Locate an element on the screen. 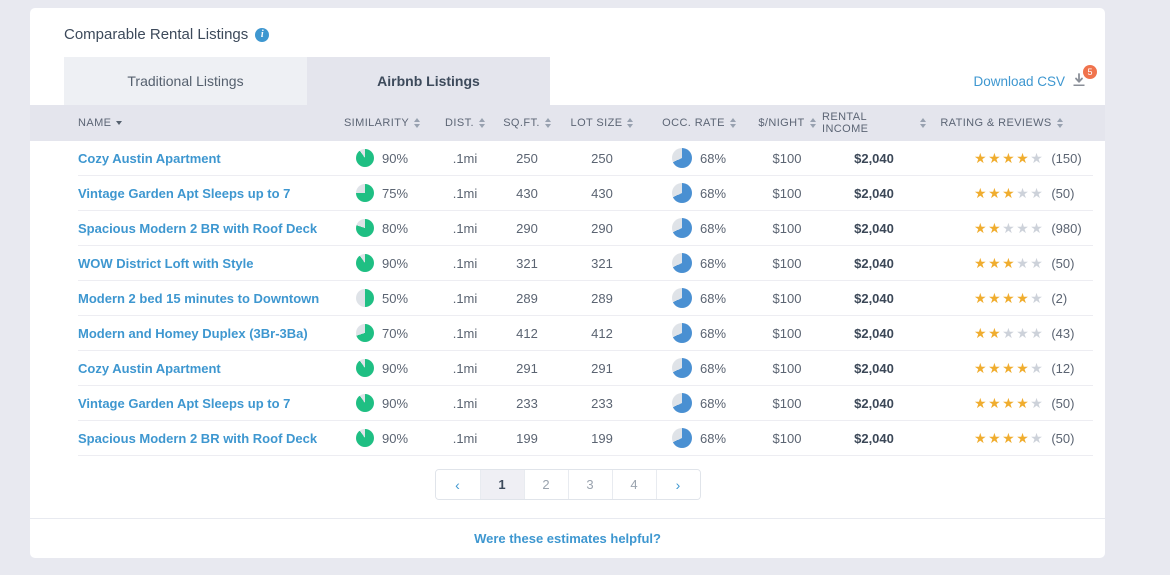  pagination: ‹ 1 2 3 4 › is located at coordinates (567, 484).